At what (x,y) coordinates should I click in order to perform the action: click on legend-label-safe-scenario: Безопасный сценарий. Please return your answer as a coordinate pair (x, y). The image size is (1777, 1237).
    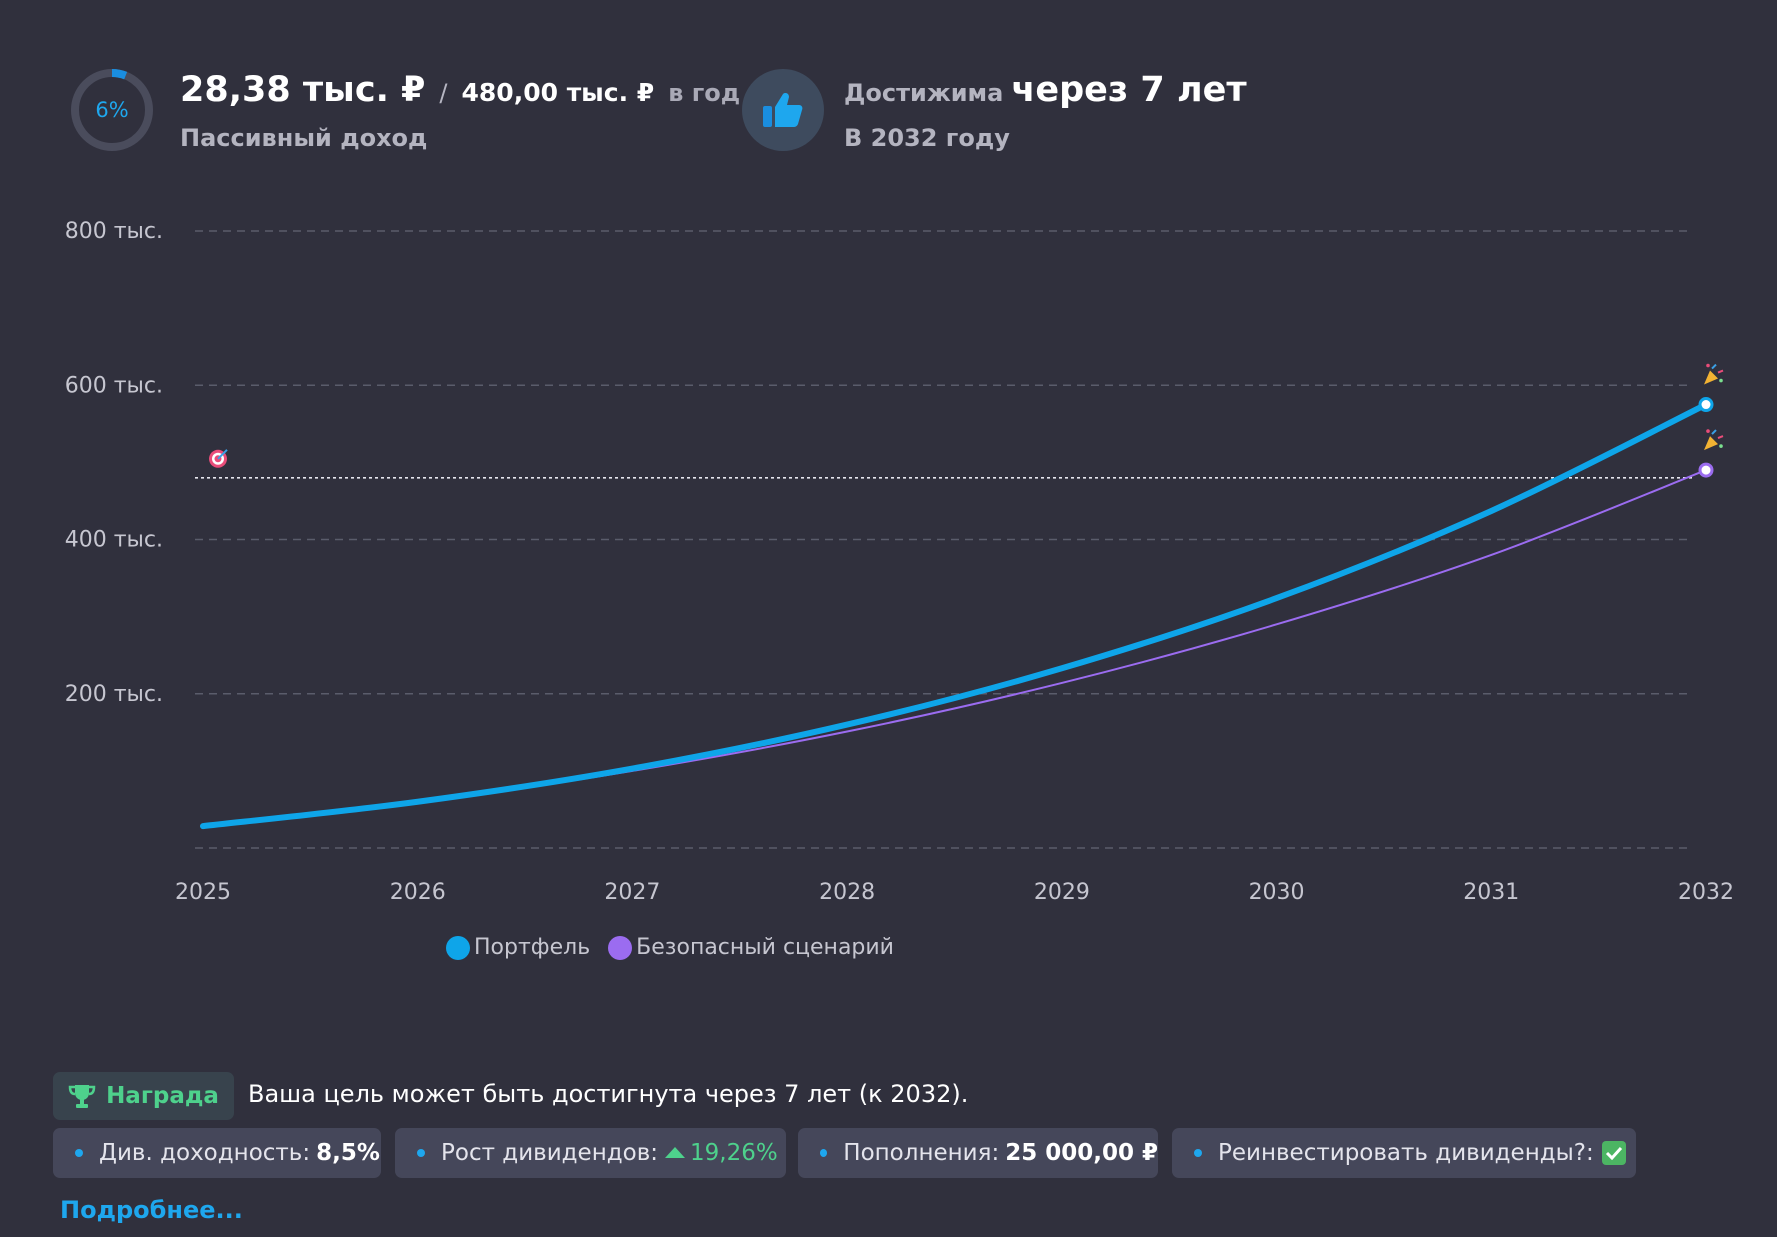
    Looking at the image, I should click on (765, 947).